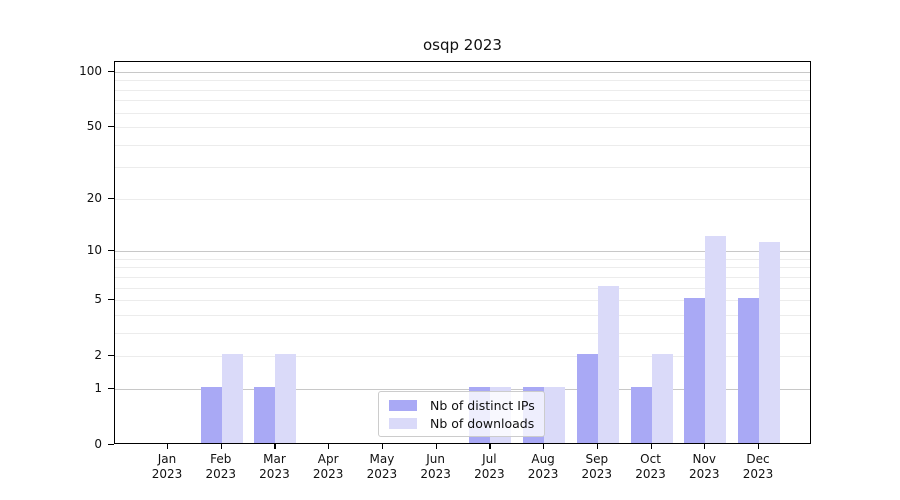 The width and height of the screenshot is (900, 500). What do you see at coordinates (167, 466) in the screenshot?
I see `x-tick-label: Jan 2023` at bounding box center [167, 466].